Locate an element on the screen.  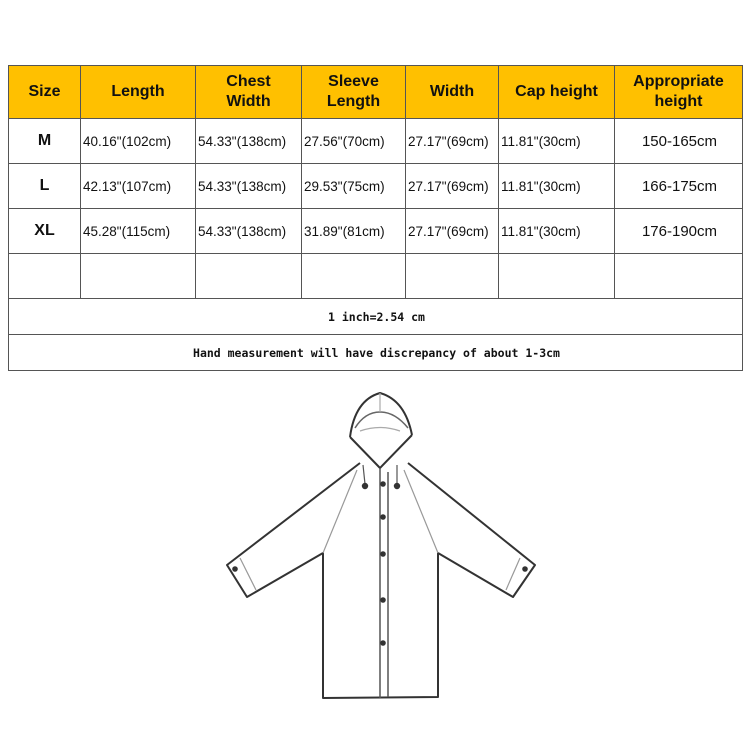
cell-length: 45.28"(115cm) is located at coordinates (138, 231).